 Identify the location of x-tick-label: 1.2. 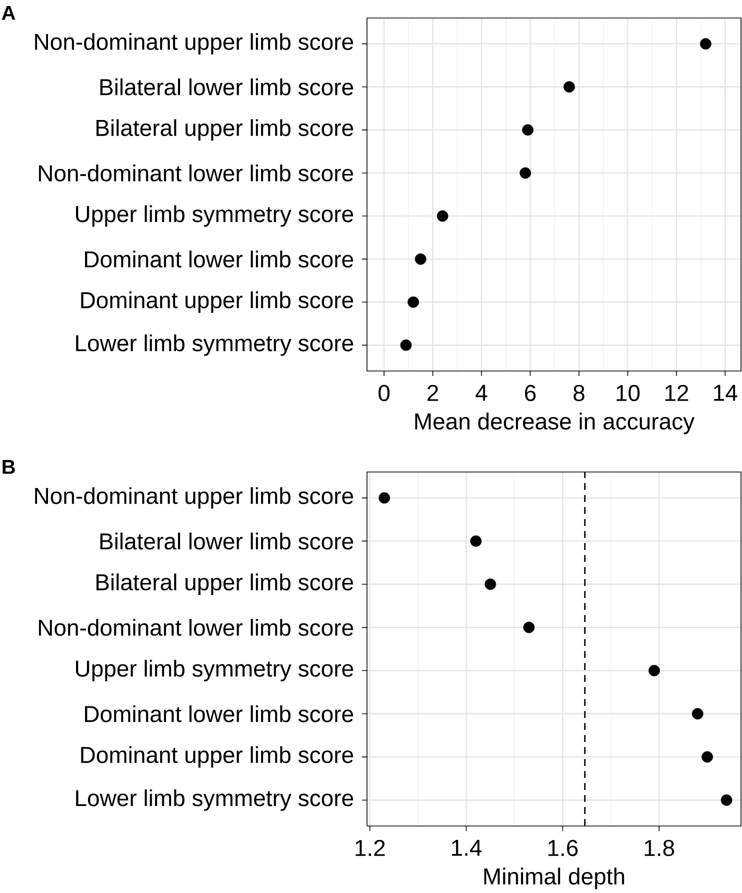
(370, 848).